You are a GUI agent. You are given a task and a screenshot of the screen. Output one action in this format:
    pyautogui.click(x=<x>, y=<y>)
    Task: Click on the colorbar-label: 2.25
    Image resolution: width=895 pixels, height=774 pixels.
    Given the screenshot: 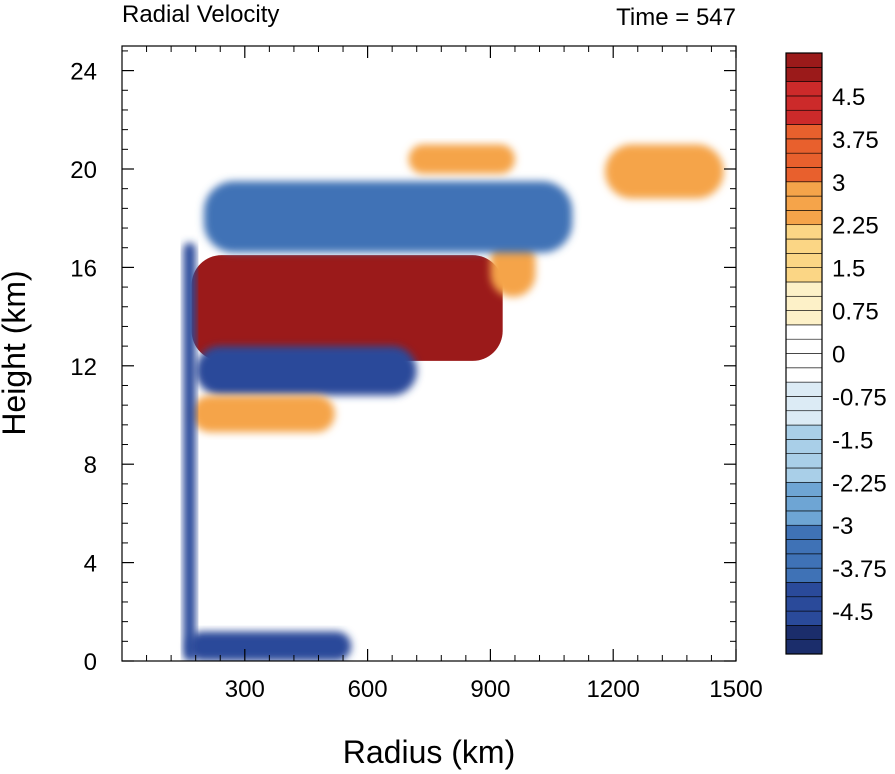 What is the action you would take?
    pyautogui.click(x=855, y=226)
    